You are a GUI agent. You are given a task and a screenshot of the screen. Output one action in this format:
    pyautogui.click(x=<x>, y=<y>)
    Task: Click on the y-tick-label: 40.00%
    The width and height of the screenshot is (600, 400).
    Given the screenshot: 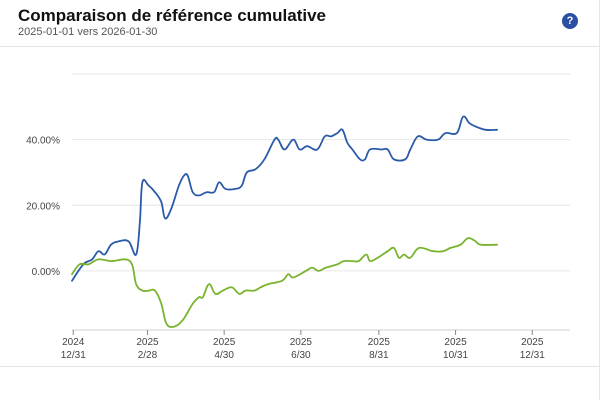 What is the action you would take?
    pyautogui.click(x=43, y=141)
    